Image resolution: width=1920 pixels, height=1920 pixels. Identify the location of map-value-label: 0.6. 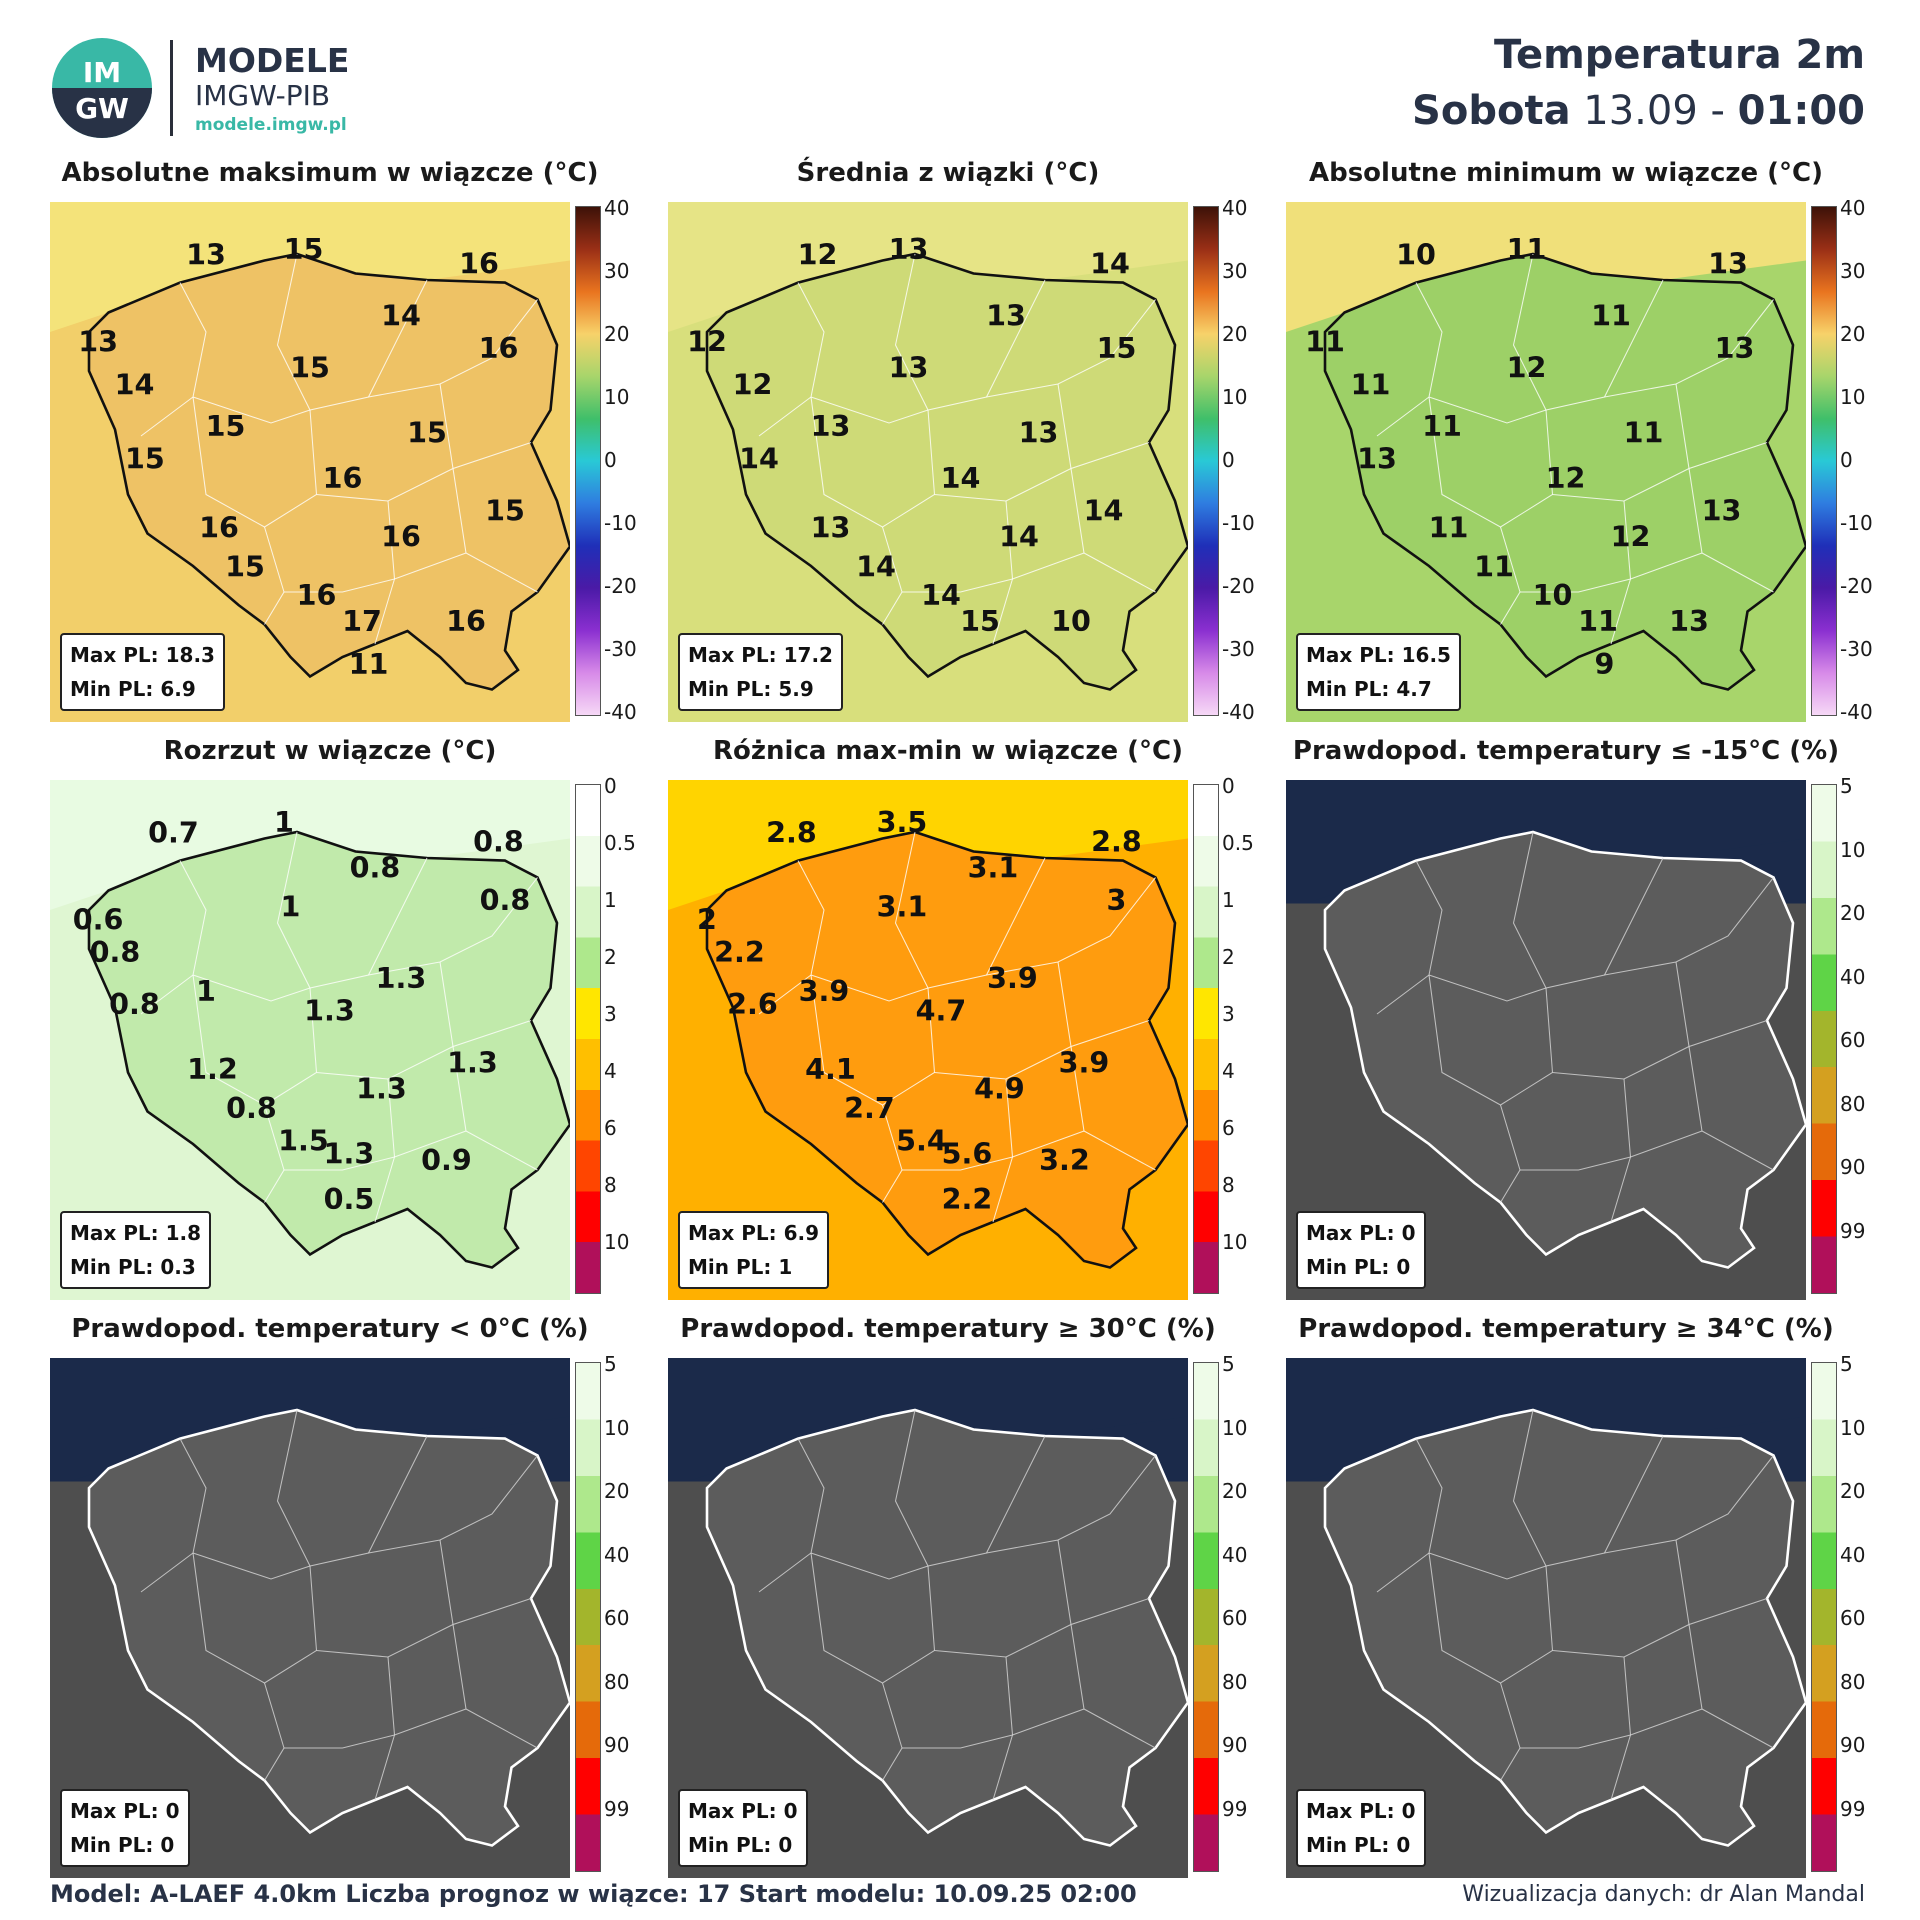
(98, 920).